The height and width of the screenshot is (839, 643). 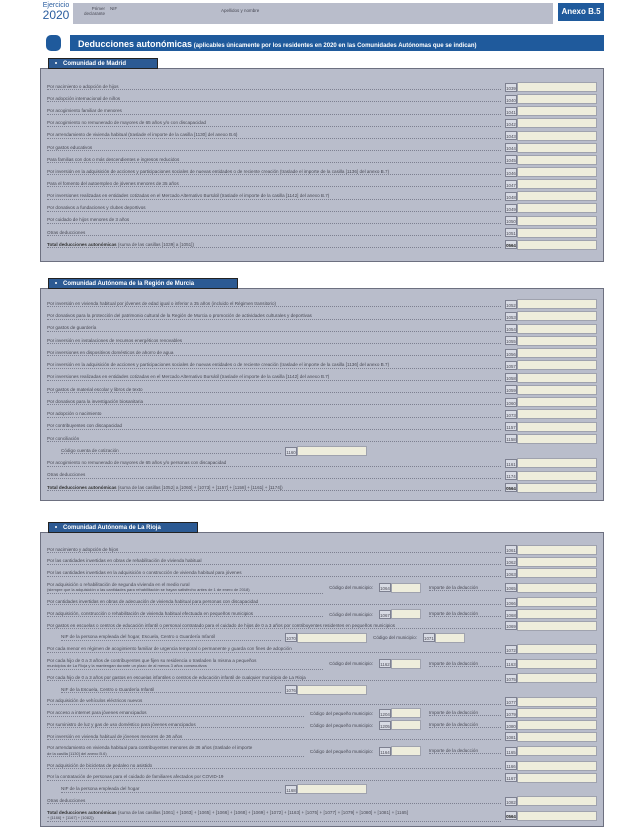 I want to click on box-1075-input, so click(x=557, y=678).